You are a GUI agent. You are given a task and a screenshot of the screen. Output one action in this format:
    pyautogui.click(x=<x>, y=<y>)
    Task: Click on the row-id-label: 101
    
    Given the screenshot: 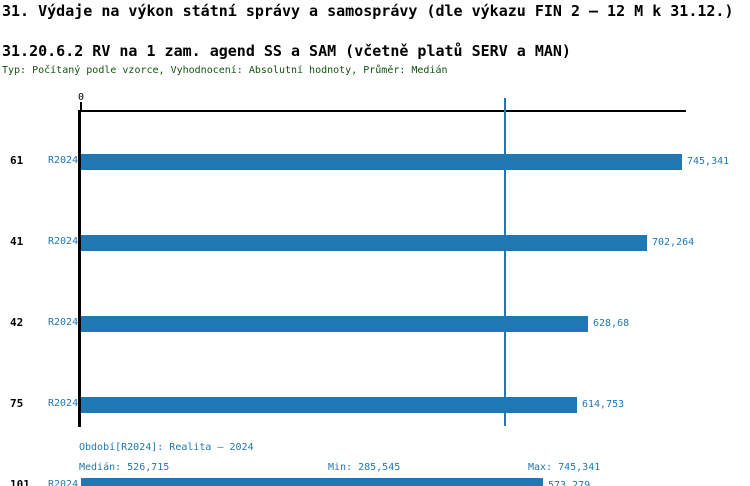 What is the action you would take?
    pyautogui.click(x=20, y=482)
    